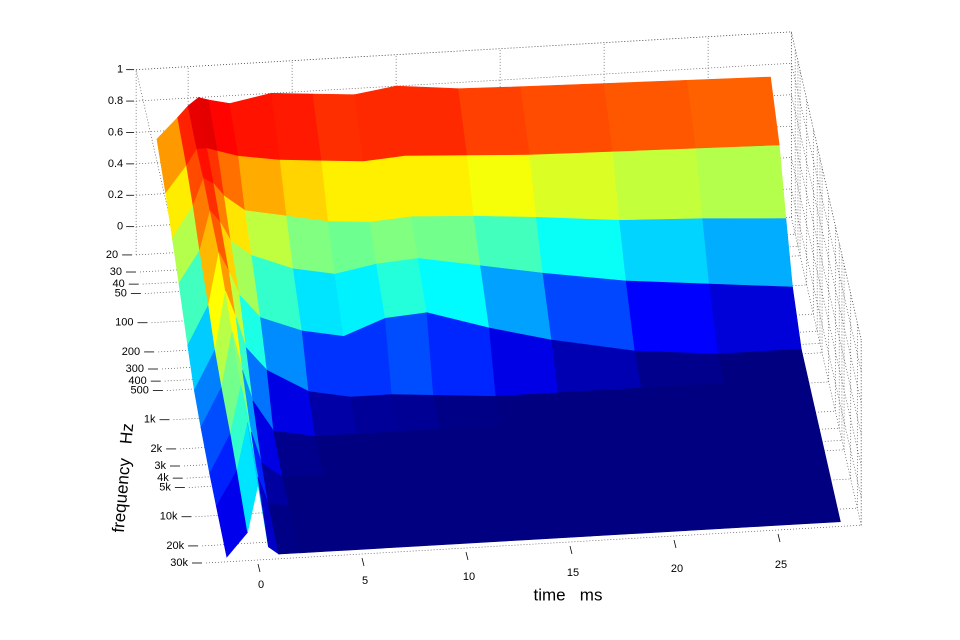 This screenshot has width=960, height=640. What do you see at coordinates (568, 594) in the screenshot?
I see `x-axis-label: time ms` at bounding box center [568, 594].